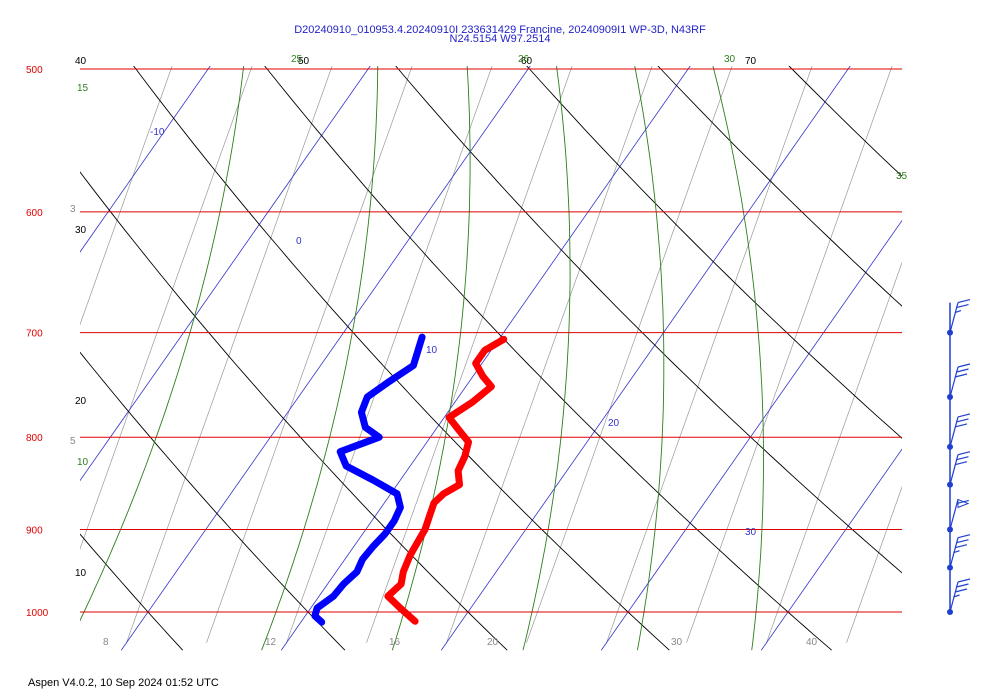 Image resolution: width=1000 pixels, height=700 pixels. What do you see at coordinates (34, 334) in the screenshot?
I see `pressure-label: 700` at bounding box center [34, 334].